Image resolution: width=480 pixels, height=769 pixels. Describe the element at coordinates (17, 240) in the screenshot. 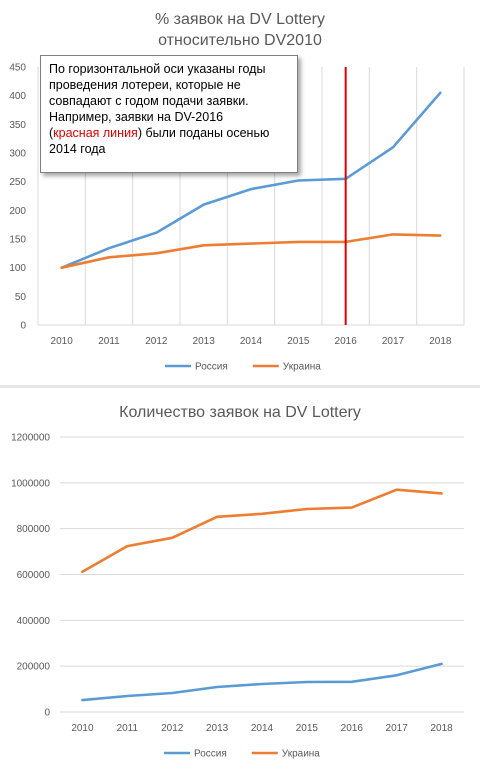

I see `y-tick-label: 150` at that location.